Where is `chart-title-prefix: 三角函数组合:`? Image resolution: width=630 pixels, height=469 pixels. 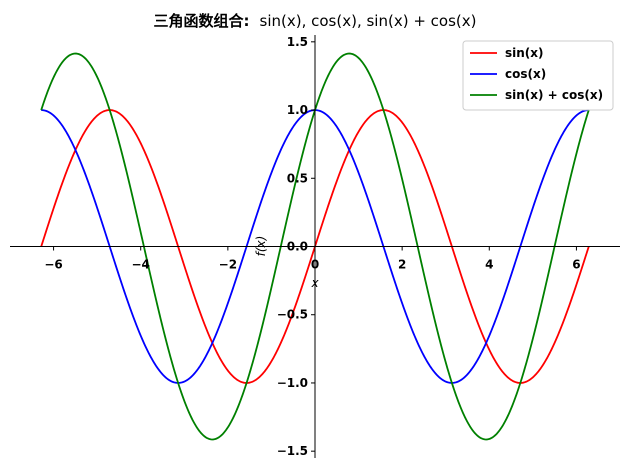 chart-title-prefix: 三角函数组合: is located at coordinates (202, 21).